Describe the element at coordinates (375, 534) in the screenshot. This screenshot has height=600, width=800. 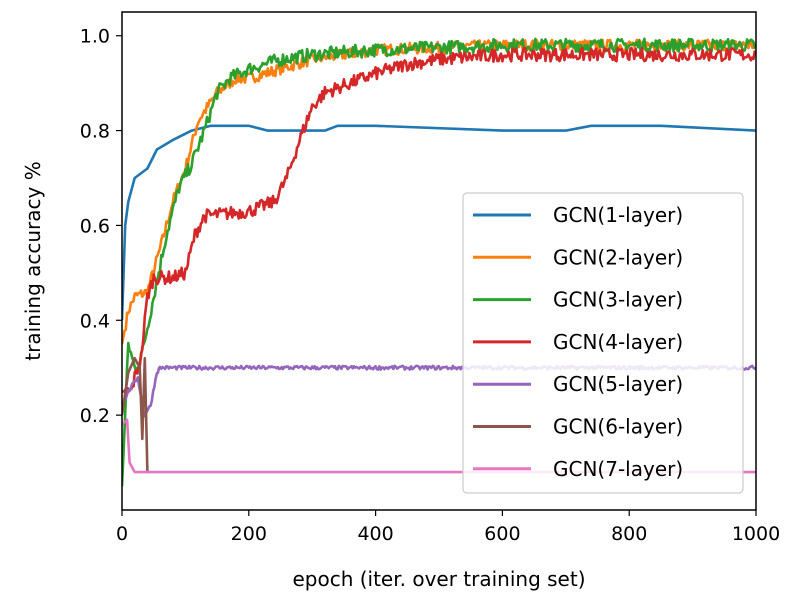
I see `x-tick-label: 400` at that location.